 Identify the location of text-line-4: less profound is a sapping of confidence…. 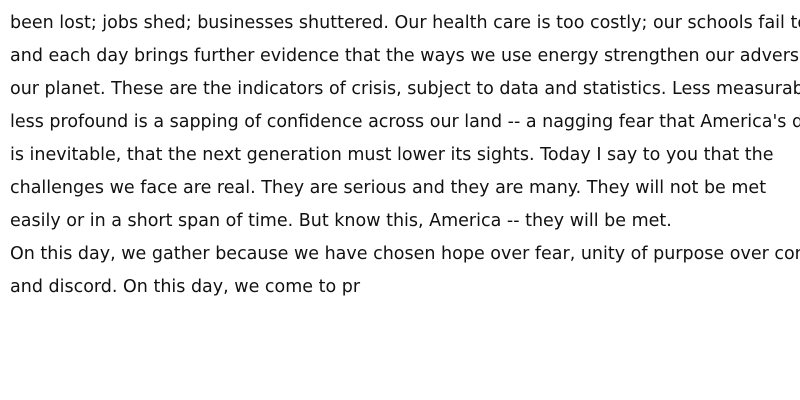
(405, 122).